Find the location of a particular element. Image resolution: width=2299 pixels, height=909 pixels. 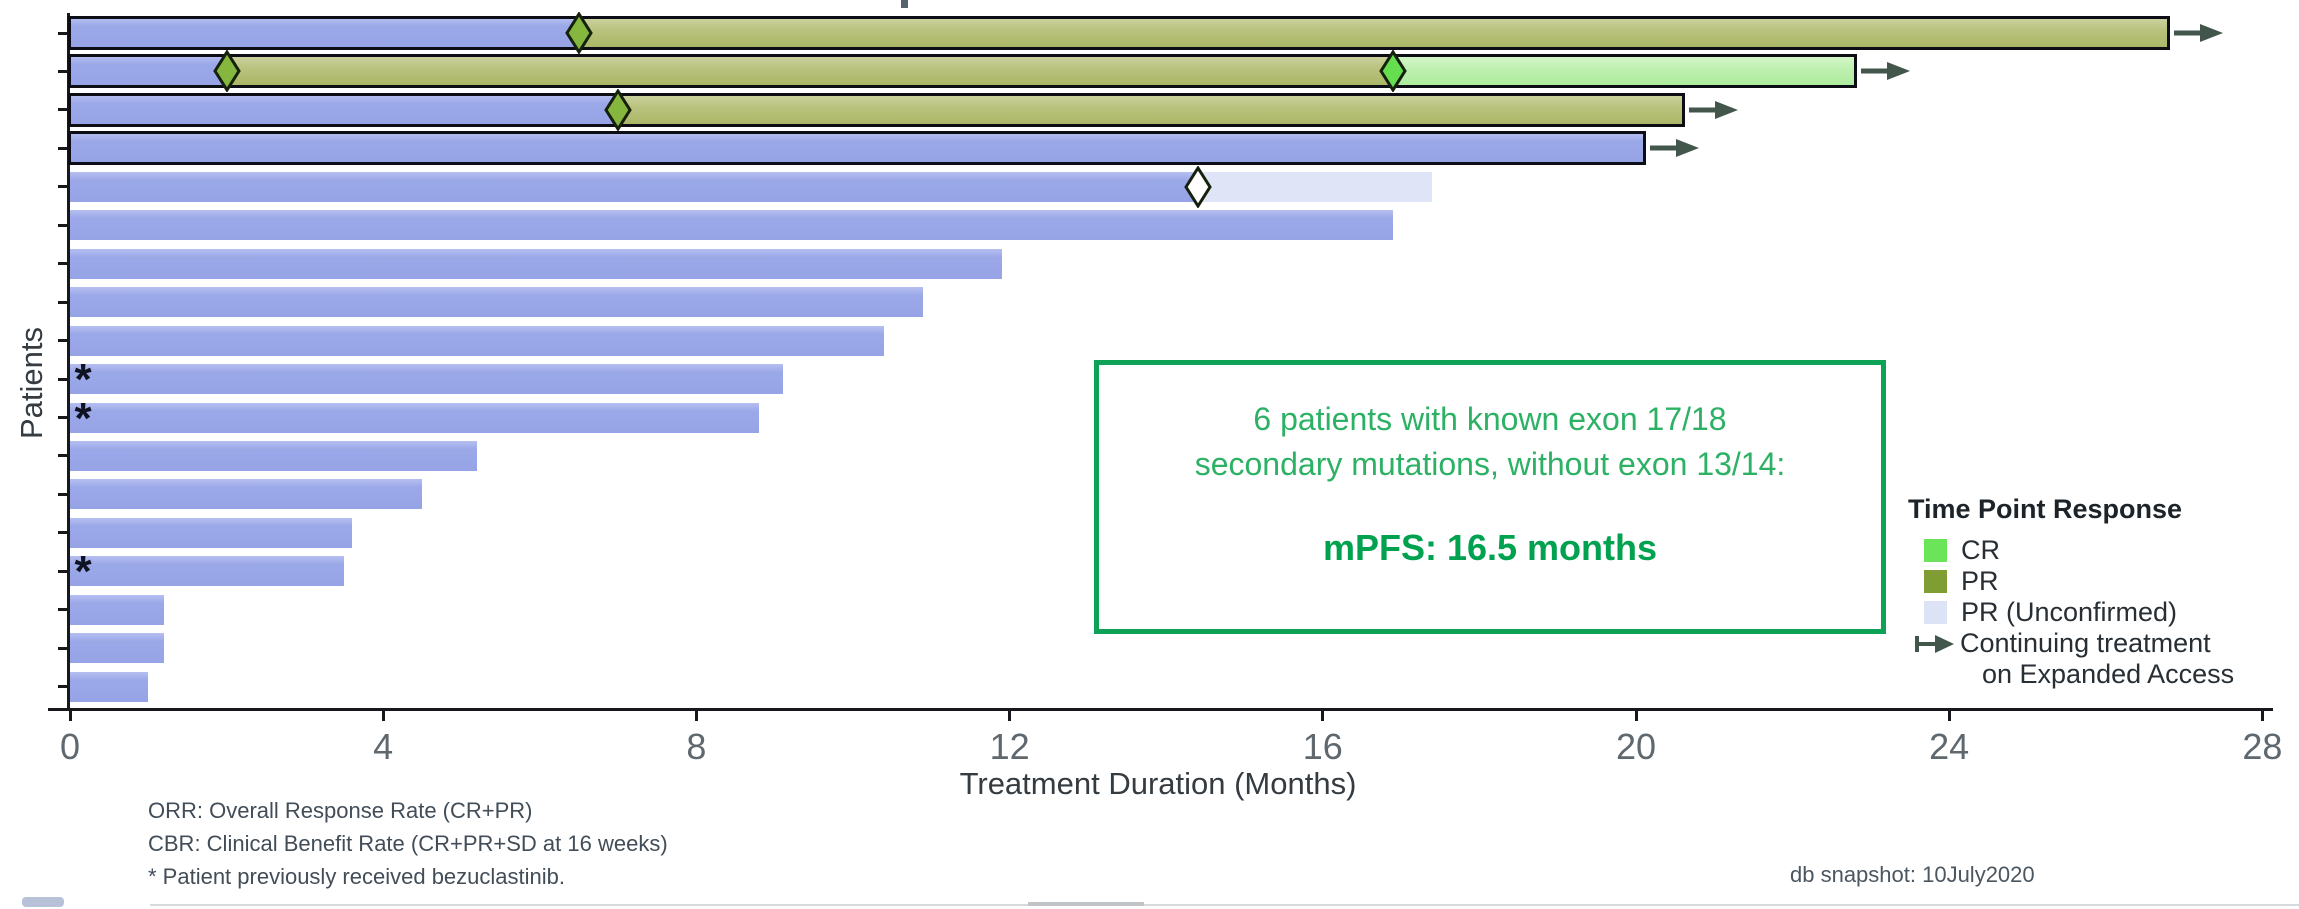

legend-label-pr: PR is located at coordinates (1980, 581).